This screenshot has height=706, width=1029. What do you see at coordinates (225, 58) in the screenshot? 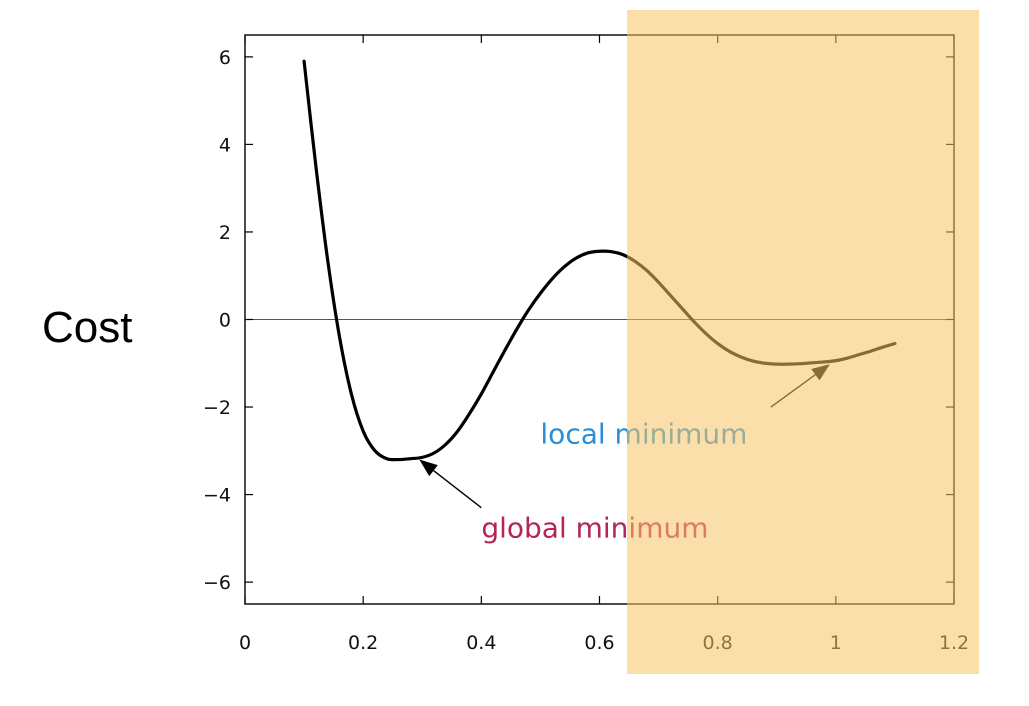
I see `y-tick-label: 6` at bounding box center [225, 58].